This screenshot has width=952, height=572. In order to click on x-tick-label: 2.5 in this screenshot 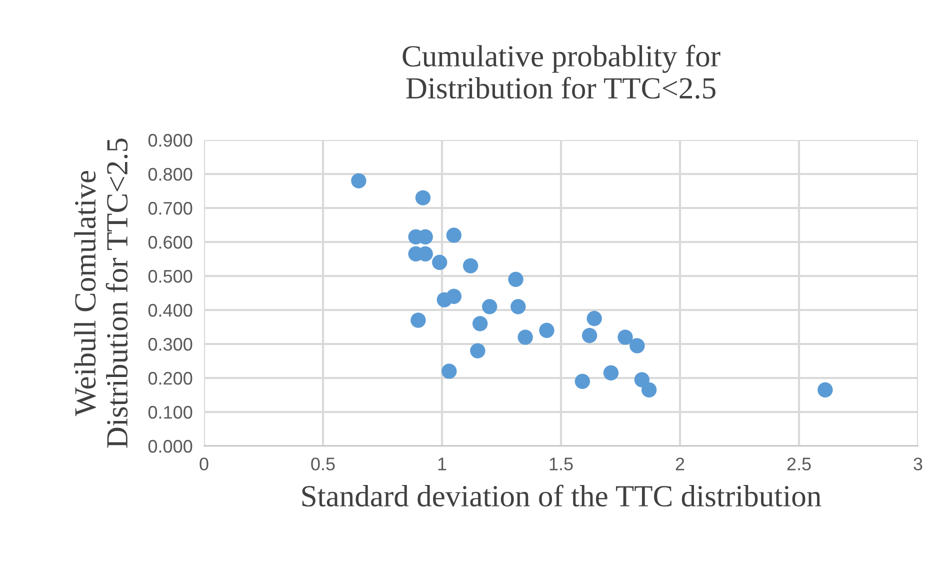, I will do `click(799, 464)`.